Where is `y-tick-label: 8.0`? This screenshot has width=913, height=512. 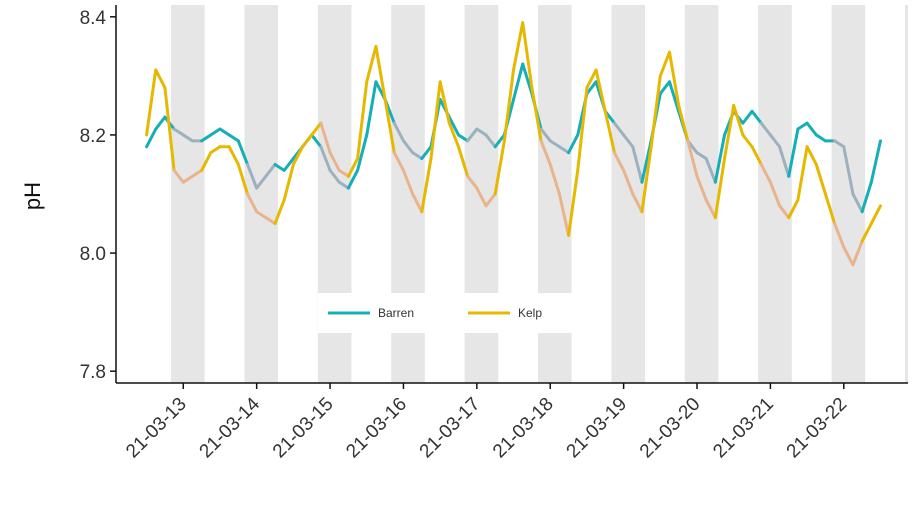 y-tick-label: 8.0 is located at coordinates (93, 254).